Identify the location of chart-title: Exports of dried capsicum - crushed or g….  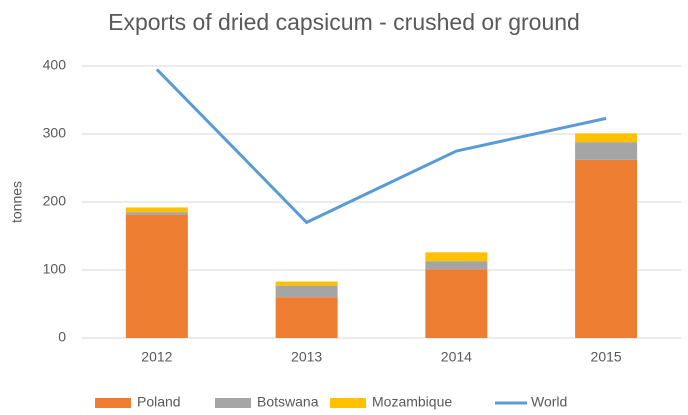
(344, 22).